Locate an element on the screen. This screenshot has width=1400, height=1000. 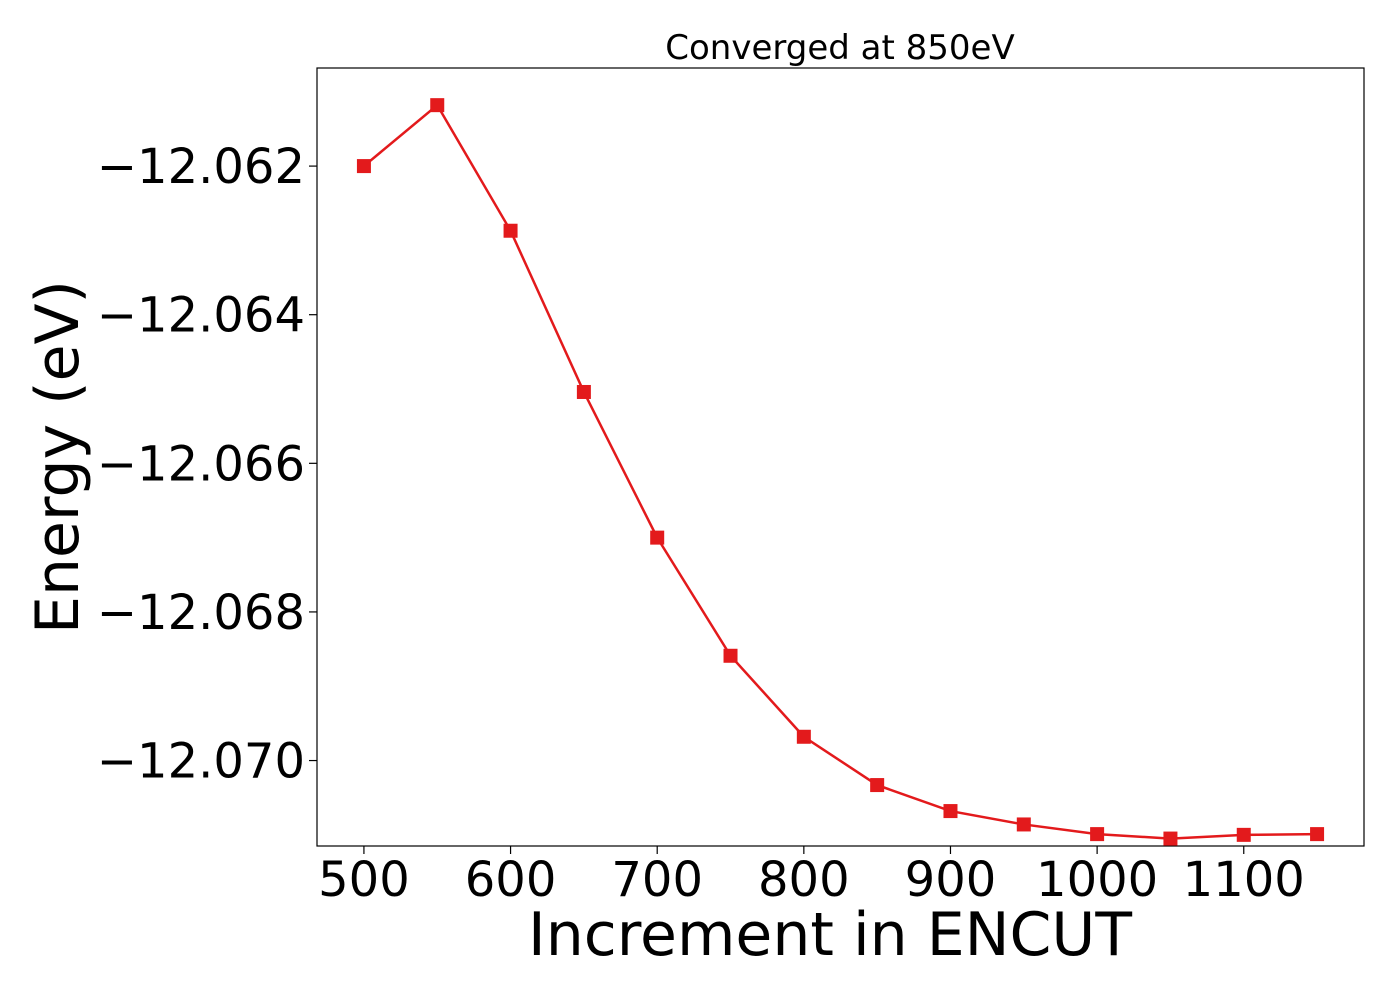
y-tick-label: −12.068 is located at coordinates (201, 613).